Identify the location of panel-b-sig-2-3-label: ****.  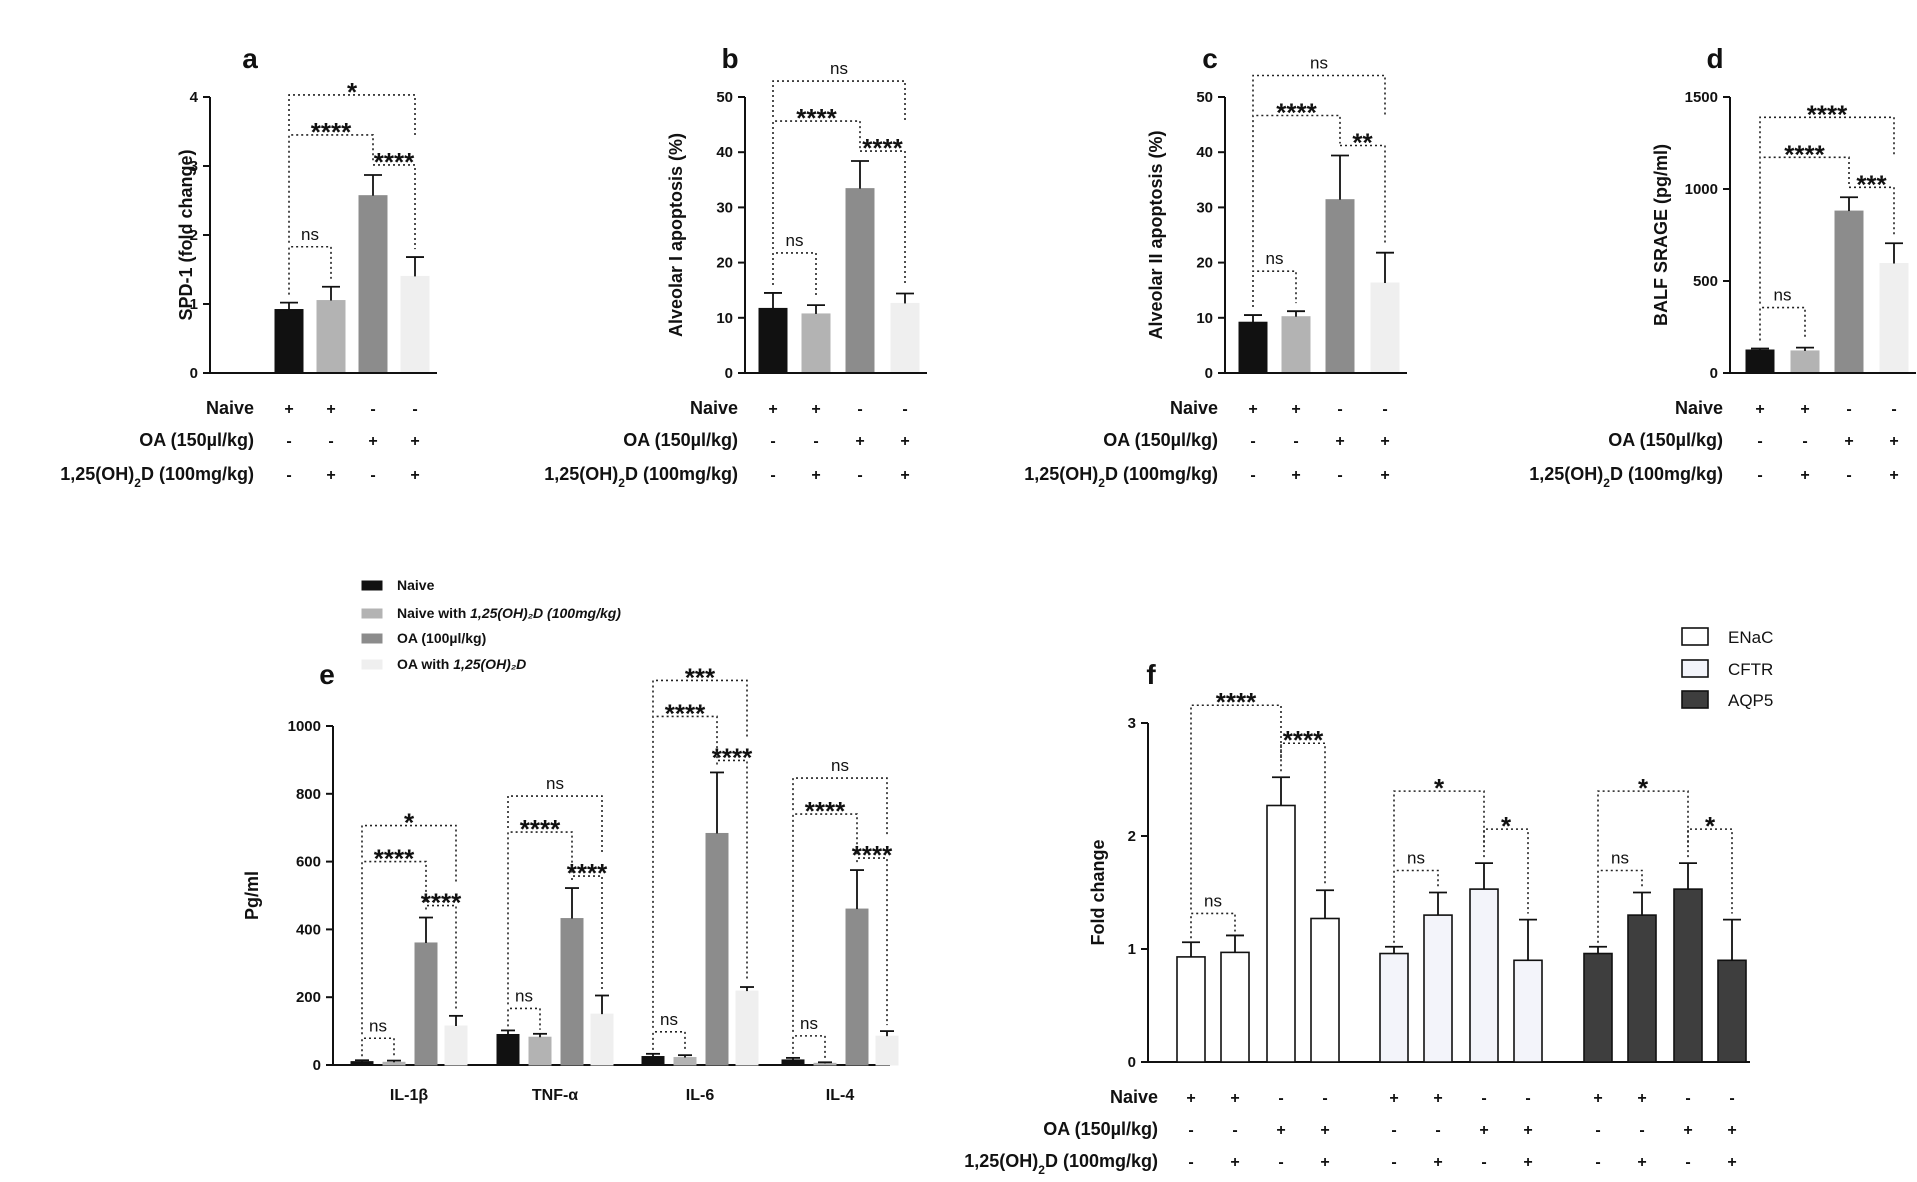
(882, 148).